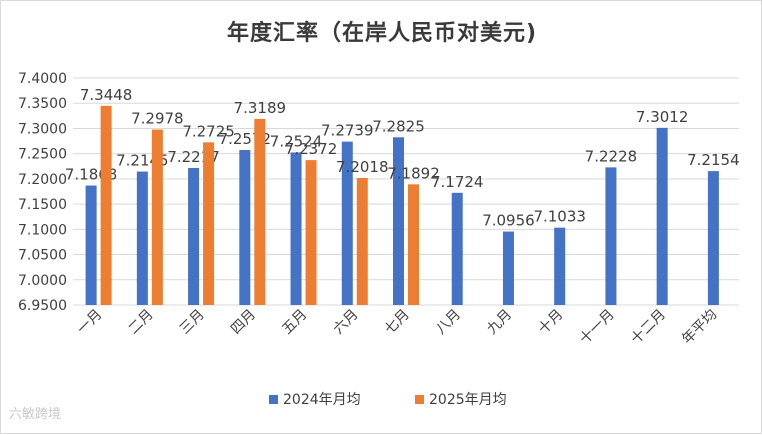  I want to click on legend-label: 2025年月均, so click(468, 400).